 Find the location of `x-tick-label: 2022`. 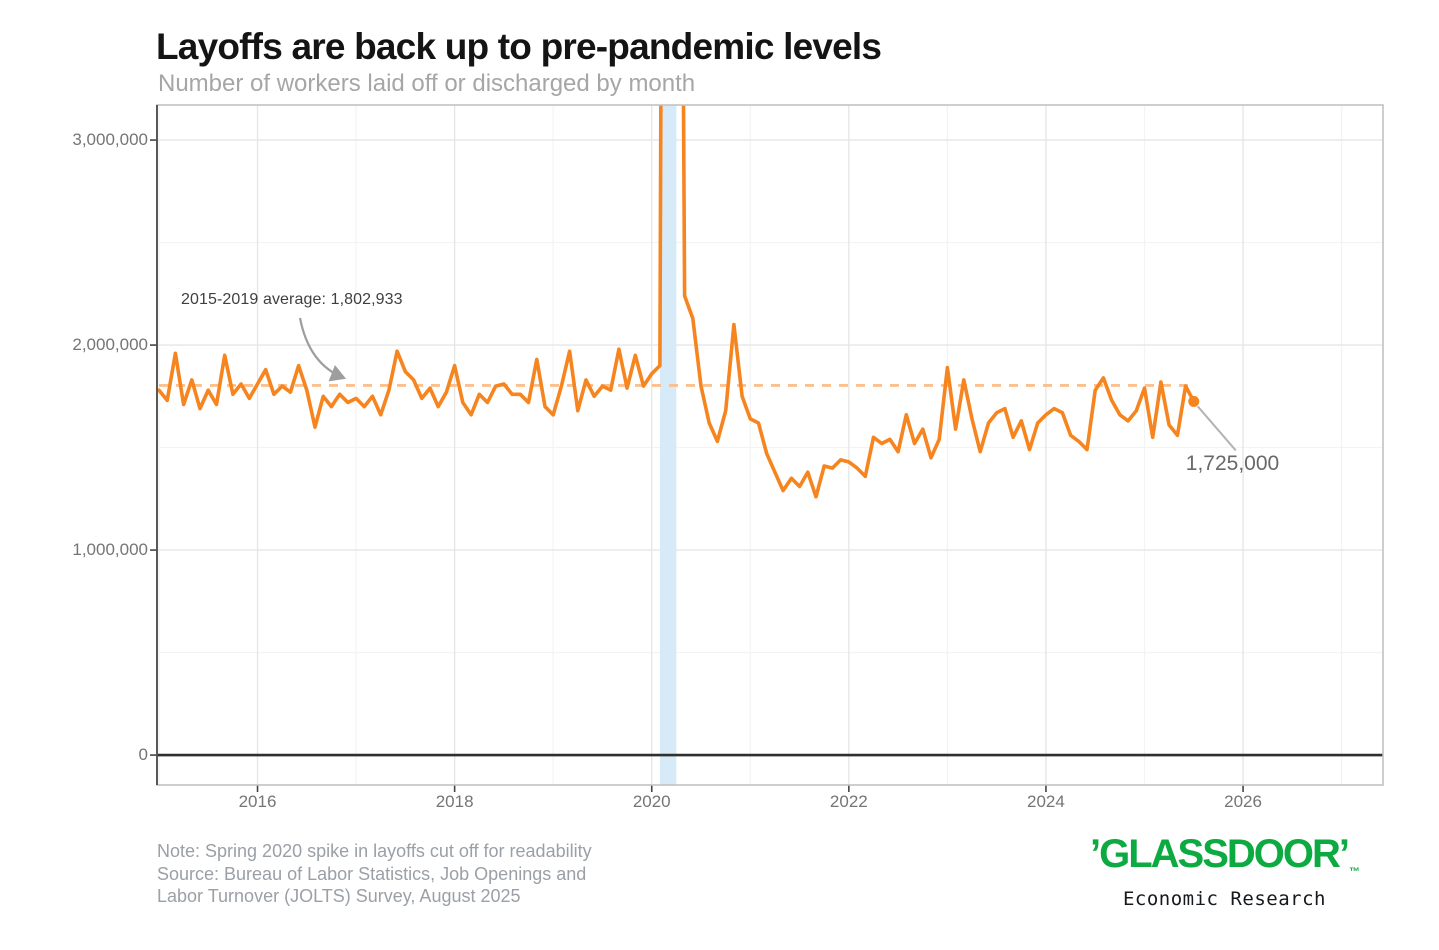

x-tick-label: 2022 is located at coordinates (848, 801).